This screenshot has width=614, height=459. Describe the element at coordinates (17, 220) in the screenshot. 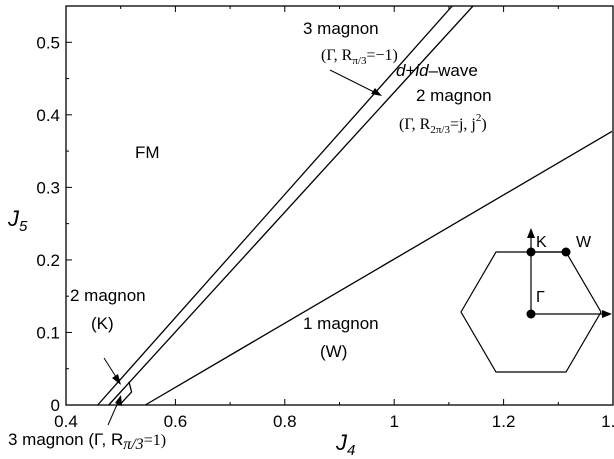

I see `y-axis-title: J5` at that location.